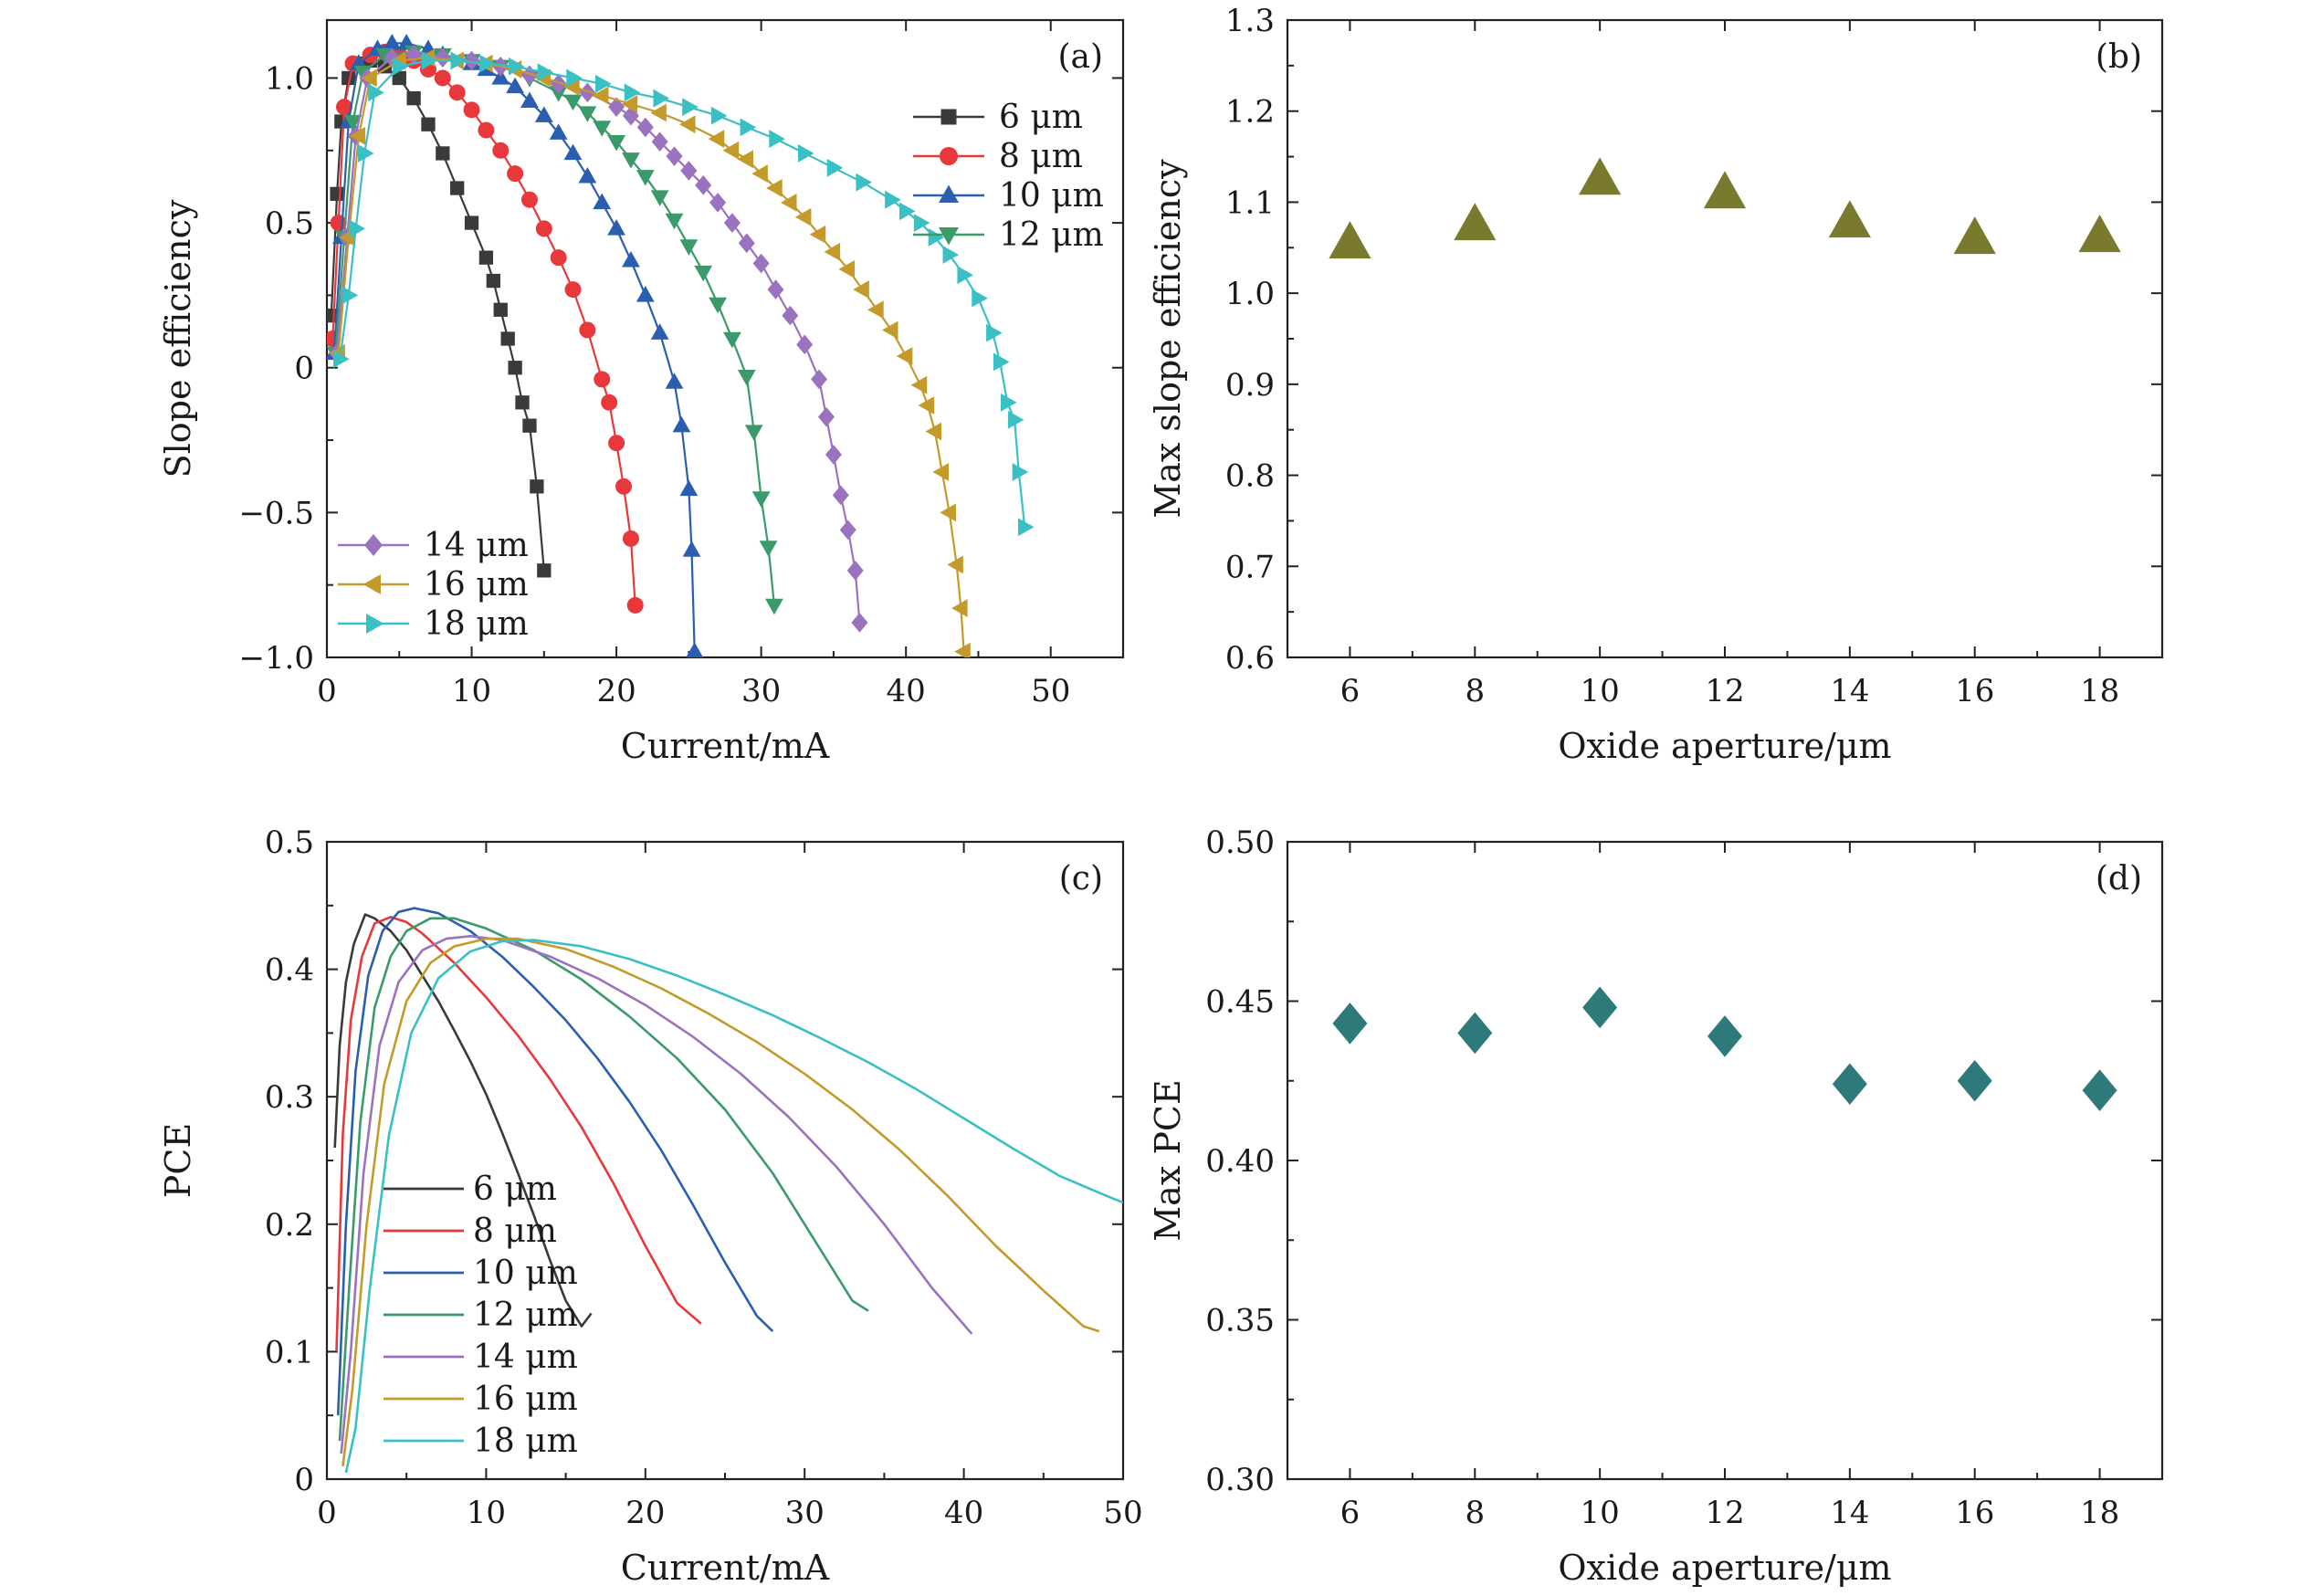  Describe the element at coordinates (1240, 1480) in the screenshot. I see `y-tick-label: 0.30` at that location.